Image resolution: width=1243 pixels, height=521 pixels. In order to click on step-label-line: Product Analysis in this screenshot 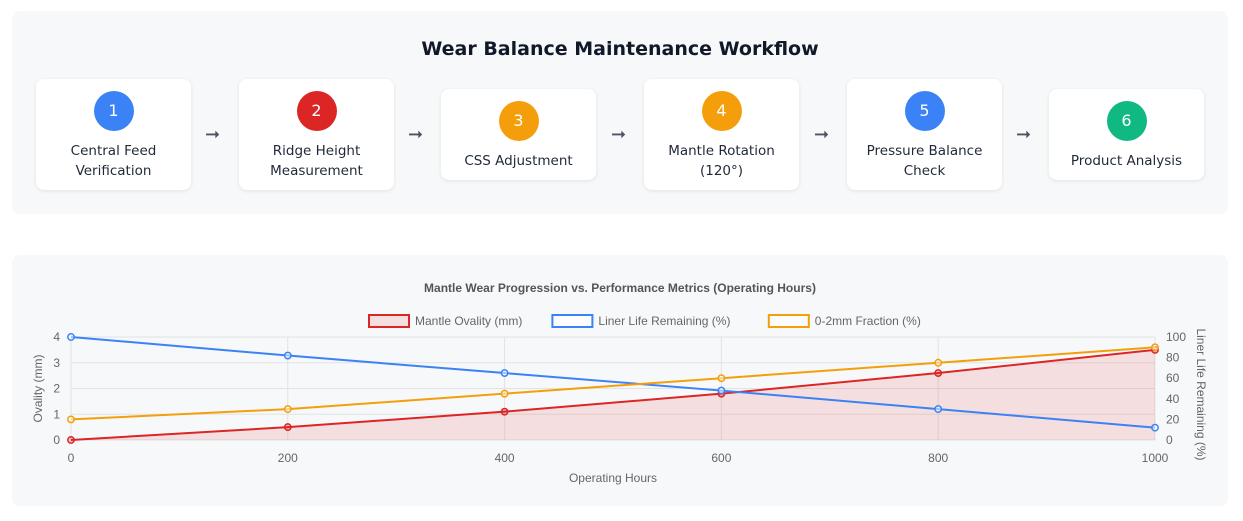, I will do `click(1126, 161)`.